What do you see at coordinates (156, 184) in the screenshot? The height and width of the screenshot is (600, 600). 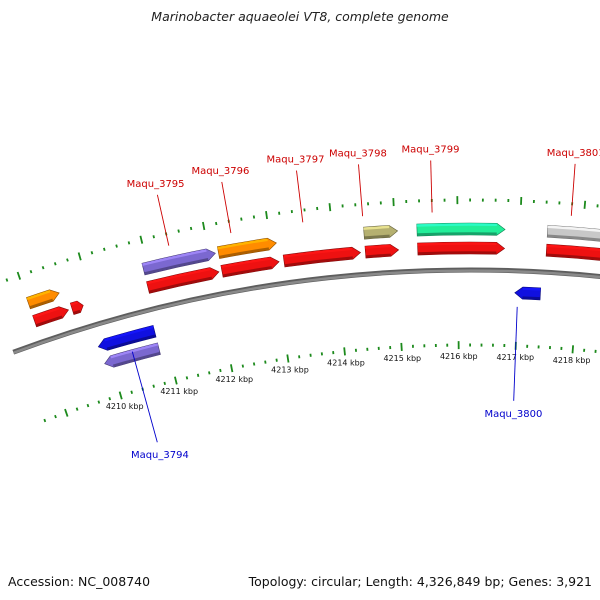 I see `gene-label: Maqu_3795` at bounding box center [156, 184].